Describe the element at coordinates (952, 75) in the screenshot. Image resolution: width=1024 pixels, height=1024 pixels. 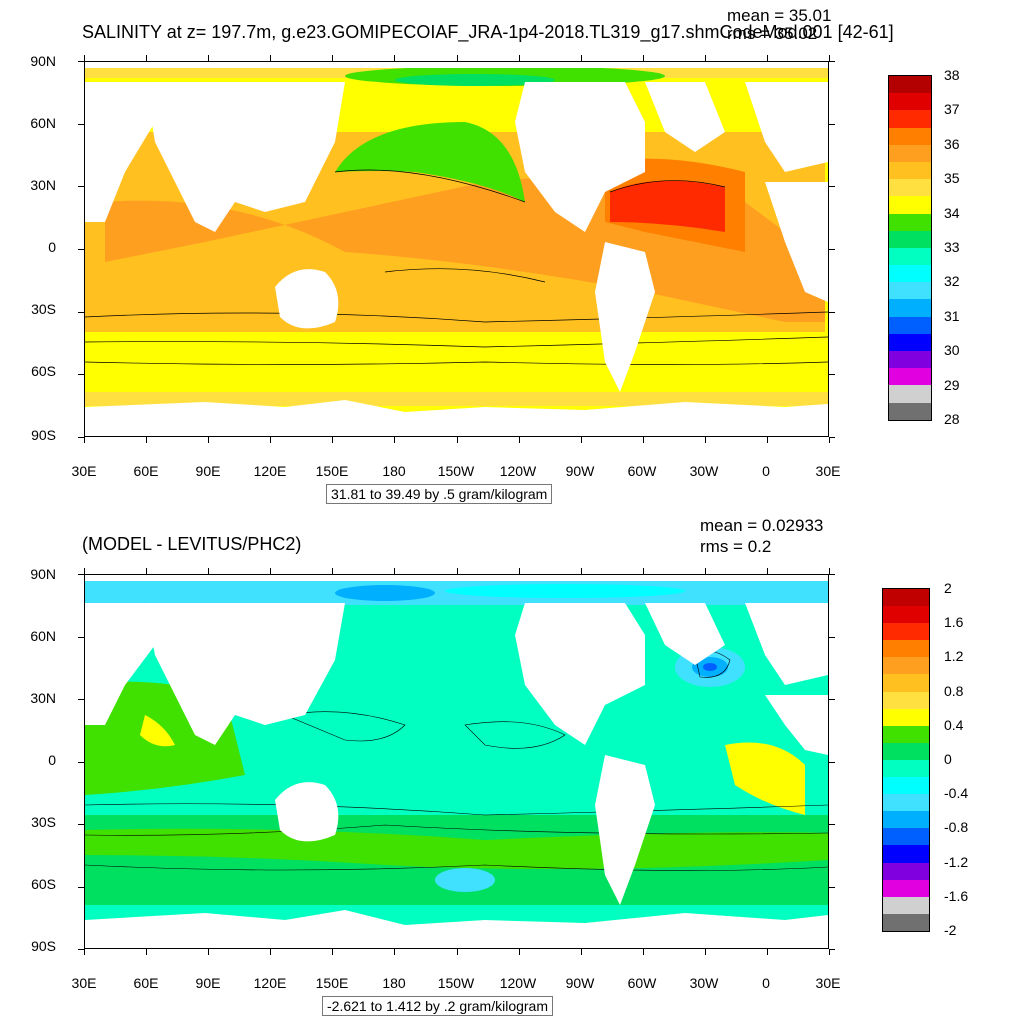
I see `colorbar-label: 38` at that location.